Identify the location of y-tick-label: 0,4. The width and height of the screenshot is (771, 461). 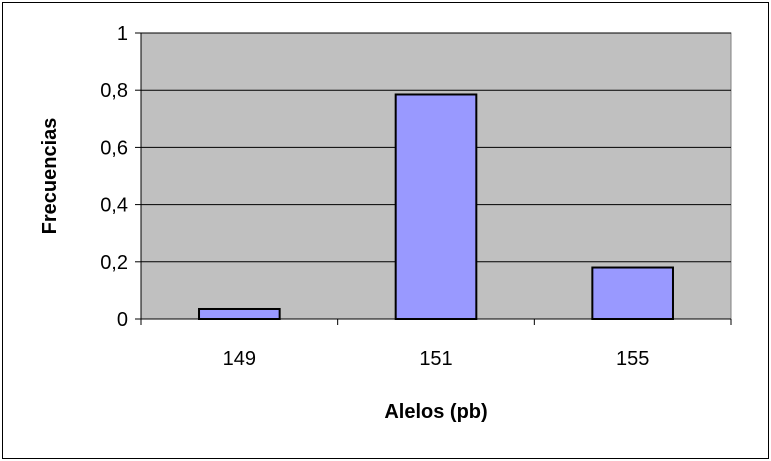
(114, 206).